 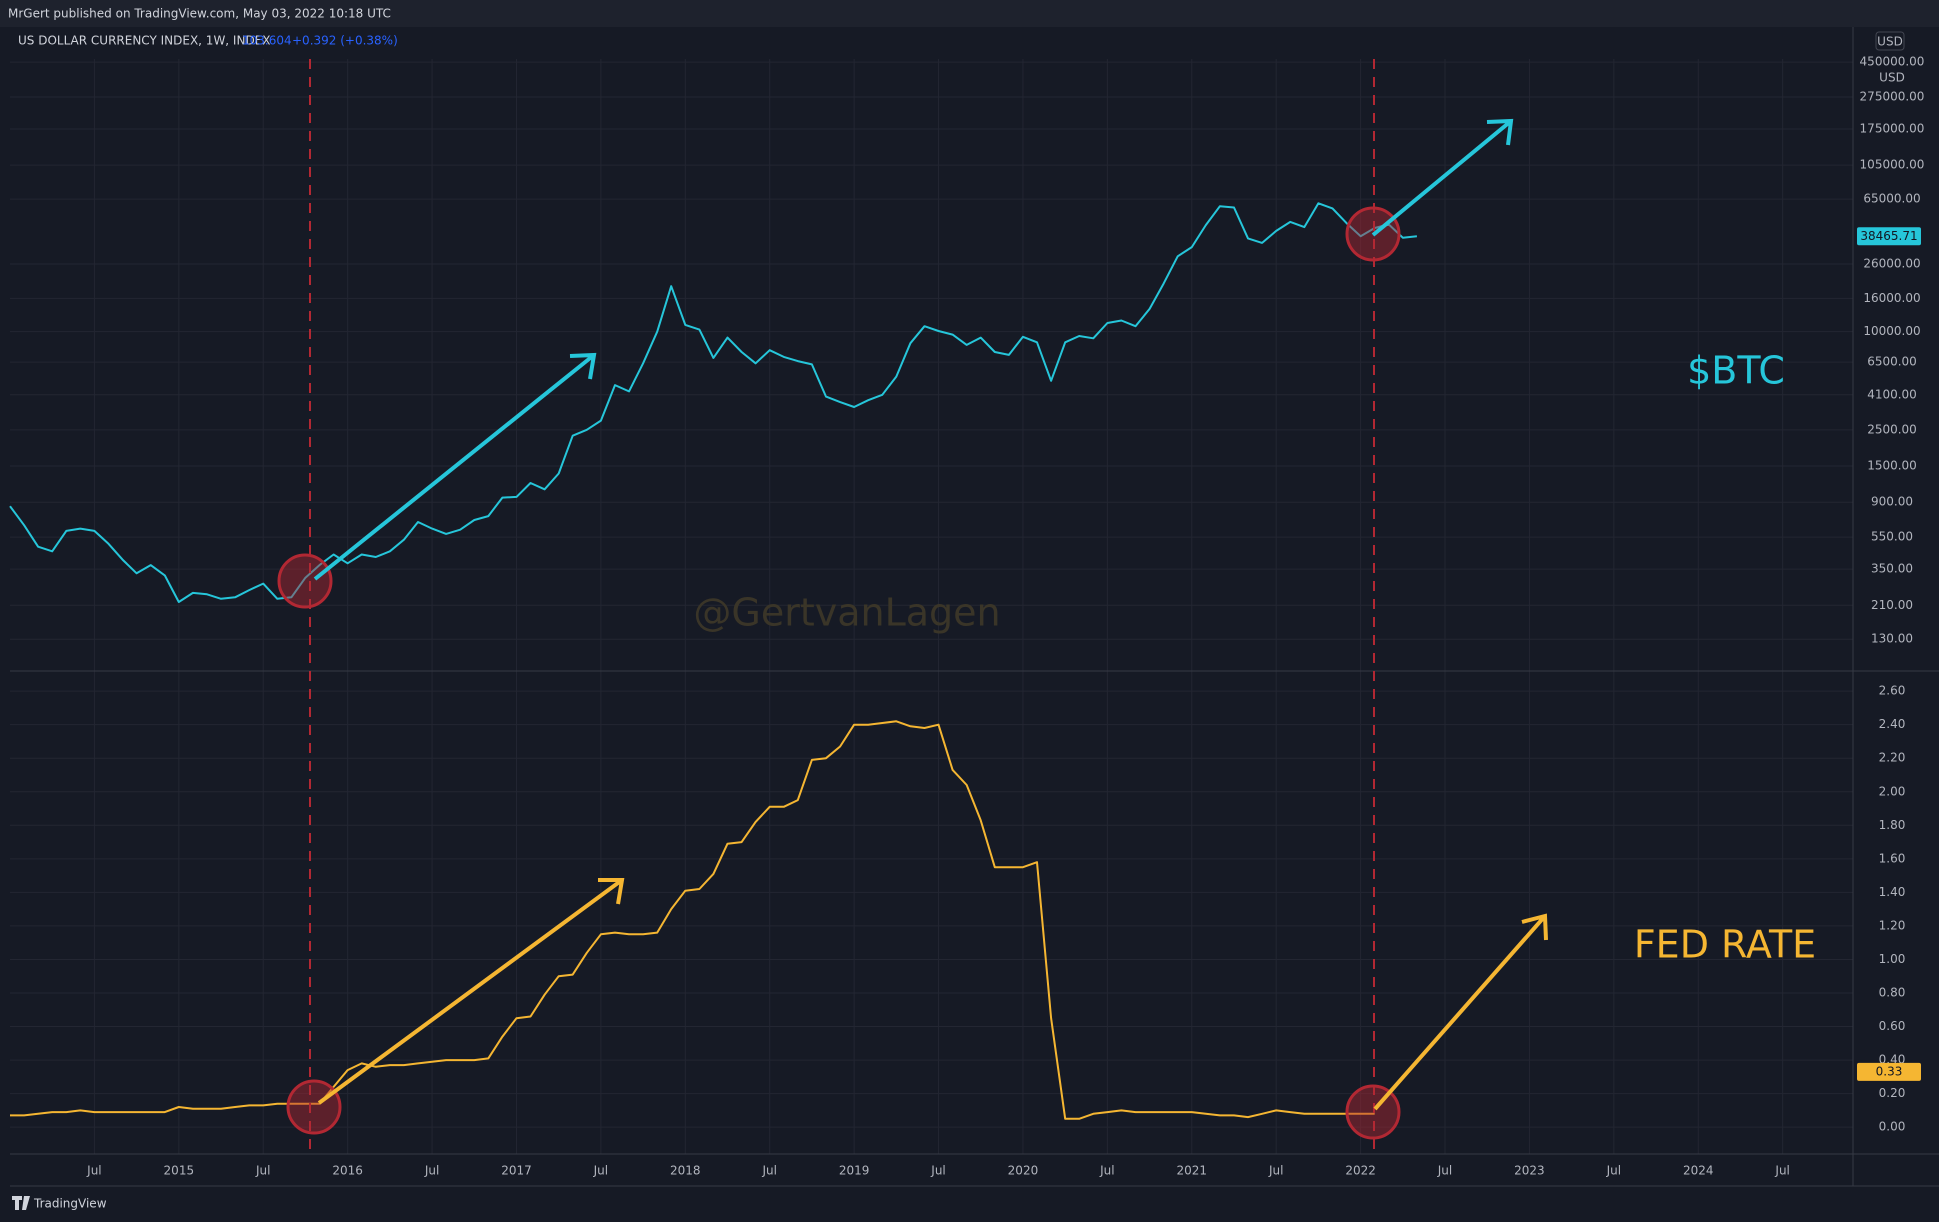 I want to click on y-tick-label: 2.00, so click(x=1892, y=791).